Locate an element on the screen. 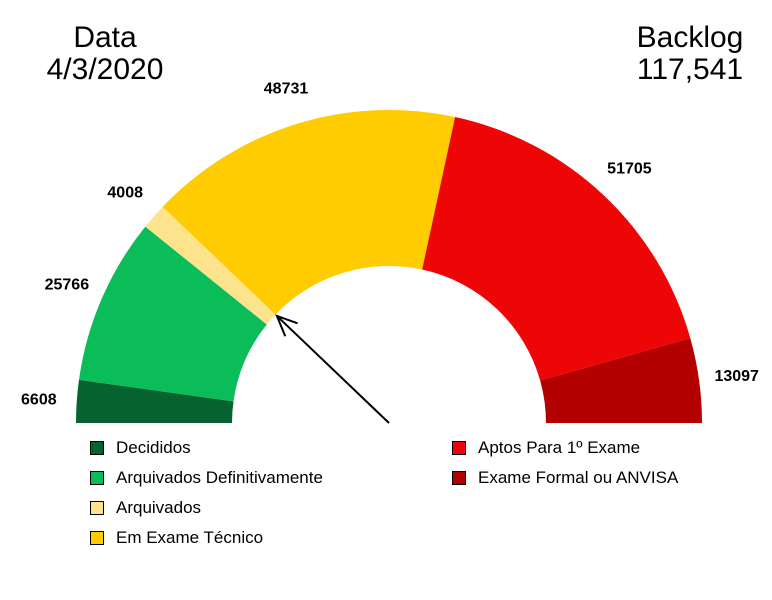  slice-label-aptos-para-1-exame: 51705 is located at coordinates (629, 168).